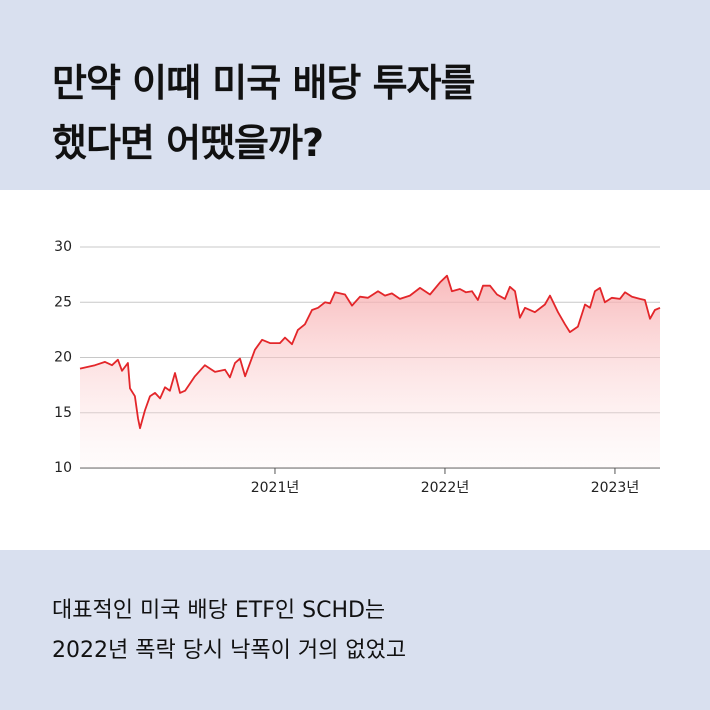 This screenshot has height=710, width=710. I want to click on x-tick-label: 2021년, so click(275, 488).